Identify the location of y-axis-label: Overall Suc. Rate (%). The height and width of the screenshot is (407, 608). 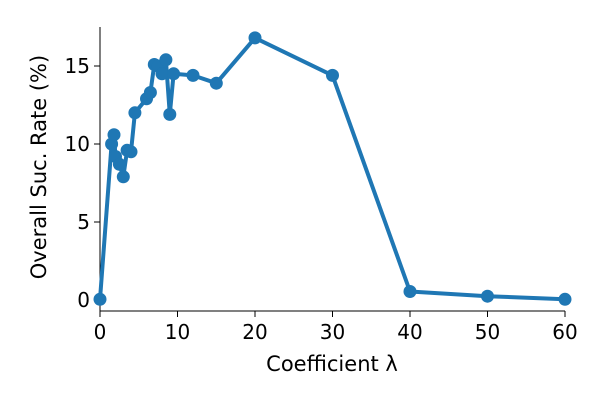
(39, 167).